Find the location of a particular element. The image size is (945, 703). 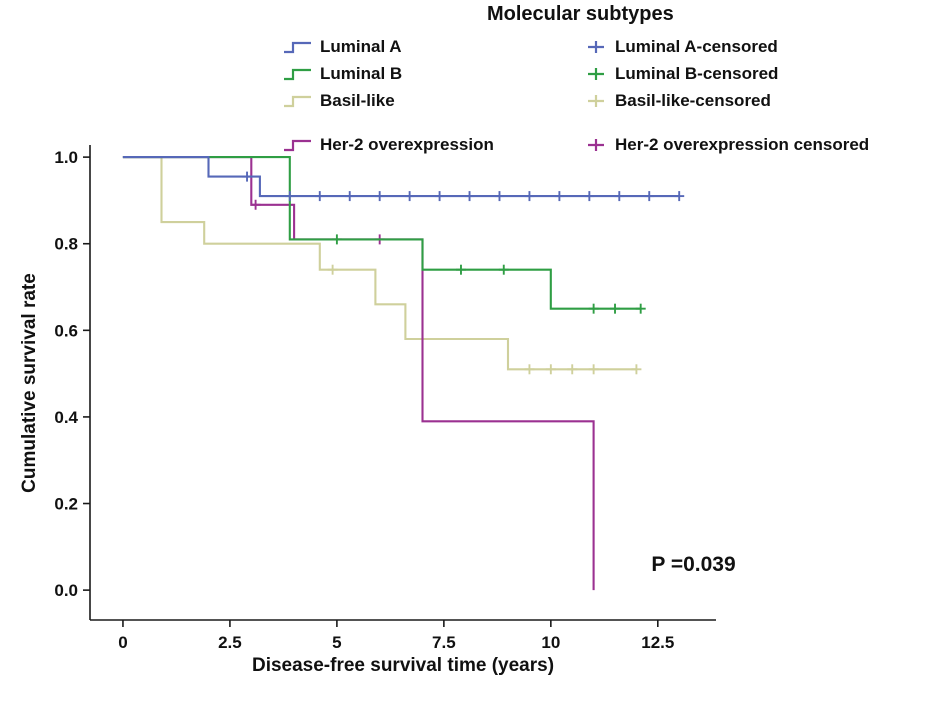

x-tick-label: 10 is located at coordinates (550, 642).